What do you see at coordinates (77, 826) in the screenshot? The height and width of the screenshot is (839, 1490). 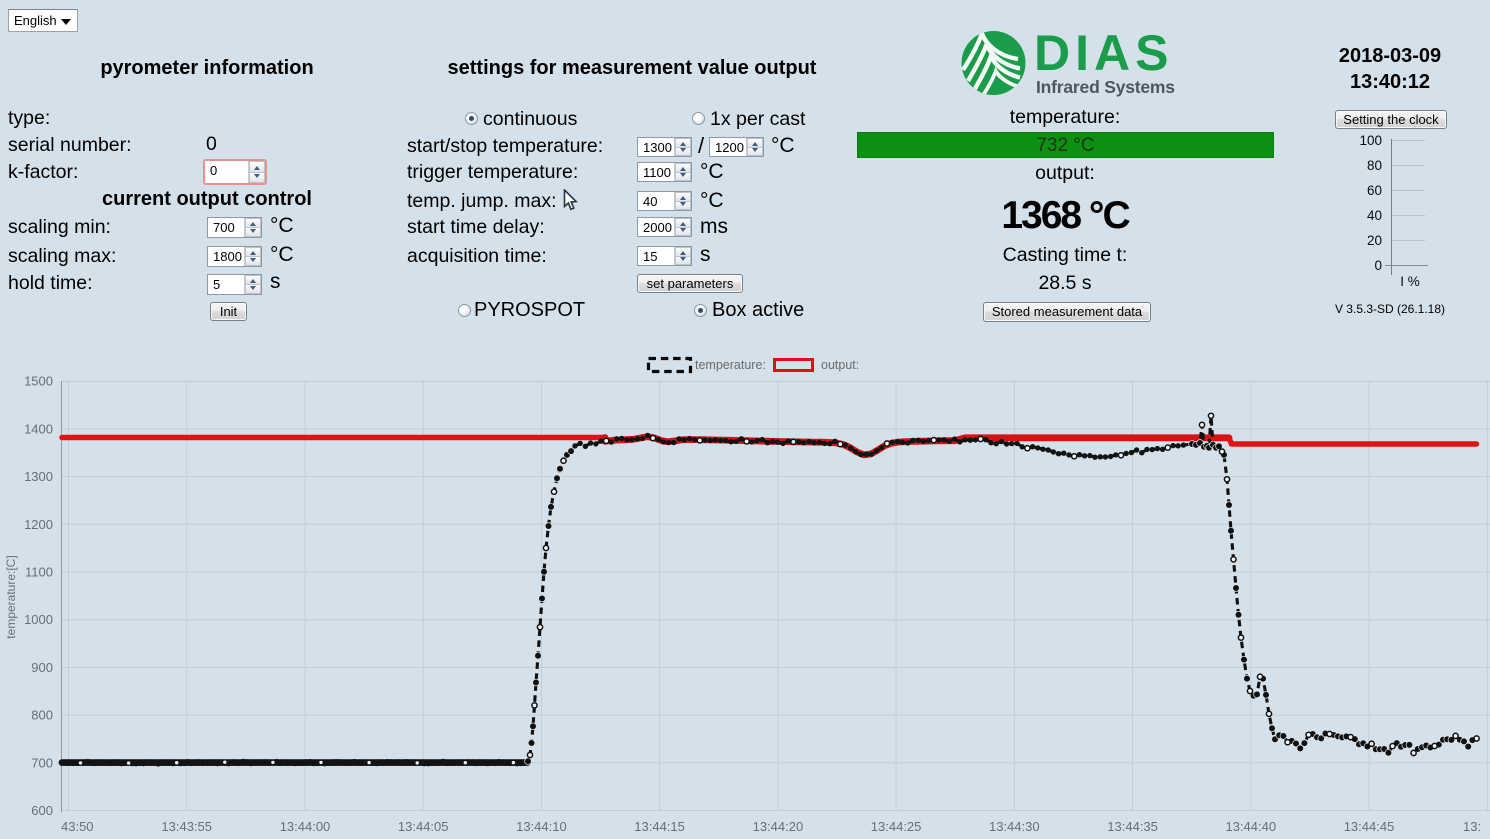 I see `svg-text: 43:50` at bounding box center [77, 826].